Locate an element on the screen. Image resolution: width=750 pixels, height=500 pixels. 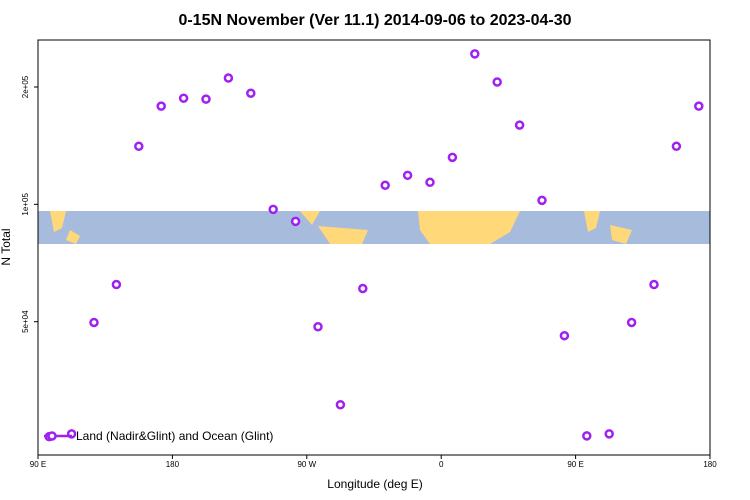
x-tick-label: 0 is located at coordinates (441, 464).